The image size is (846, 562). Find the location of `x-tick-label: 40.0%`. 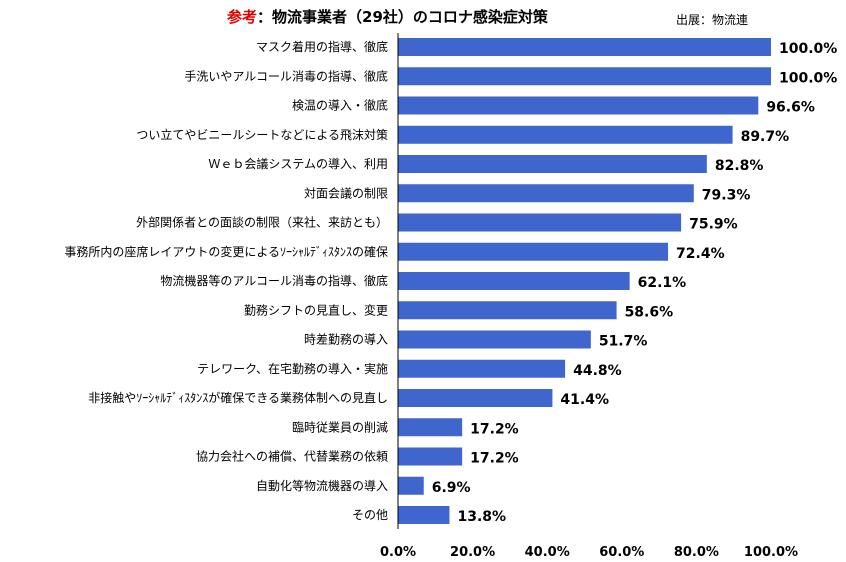

x-tick-label: 40.0% is located at coordinates (547, 552).